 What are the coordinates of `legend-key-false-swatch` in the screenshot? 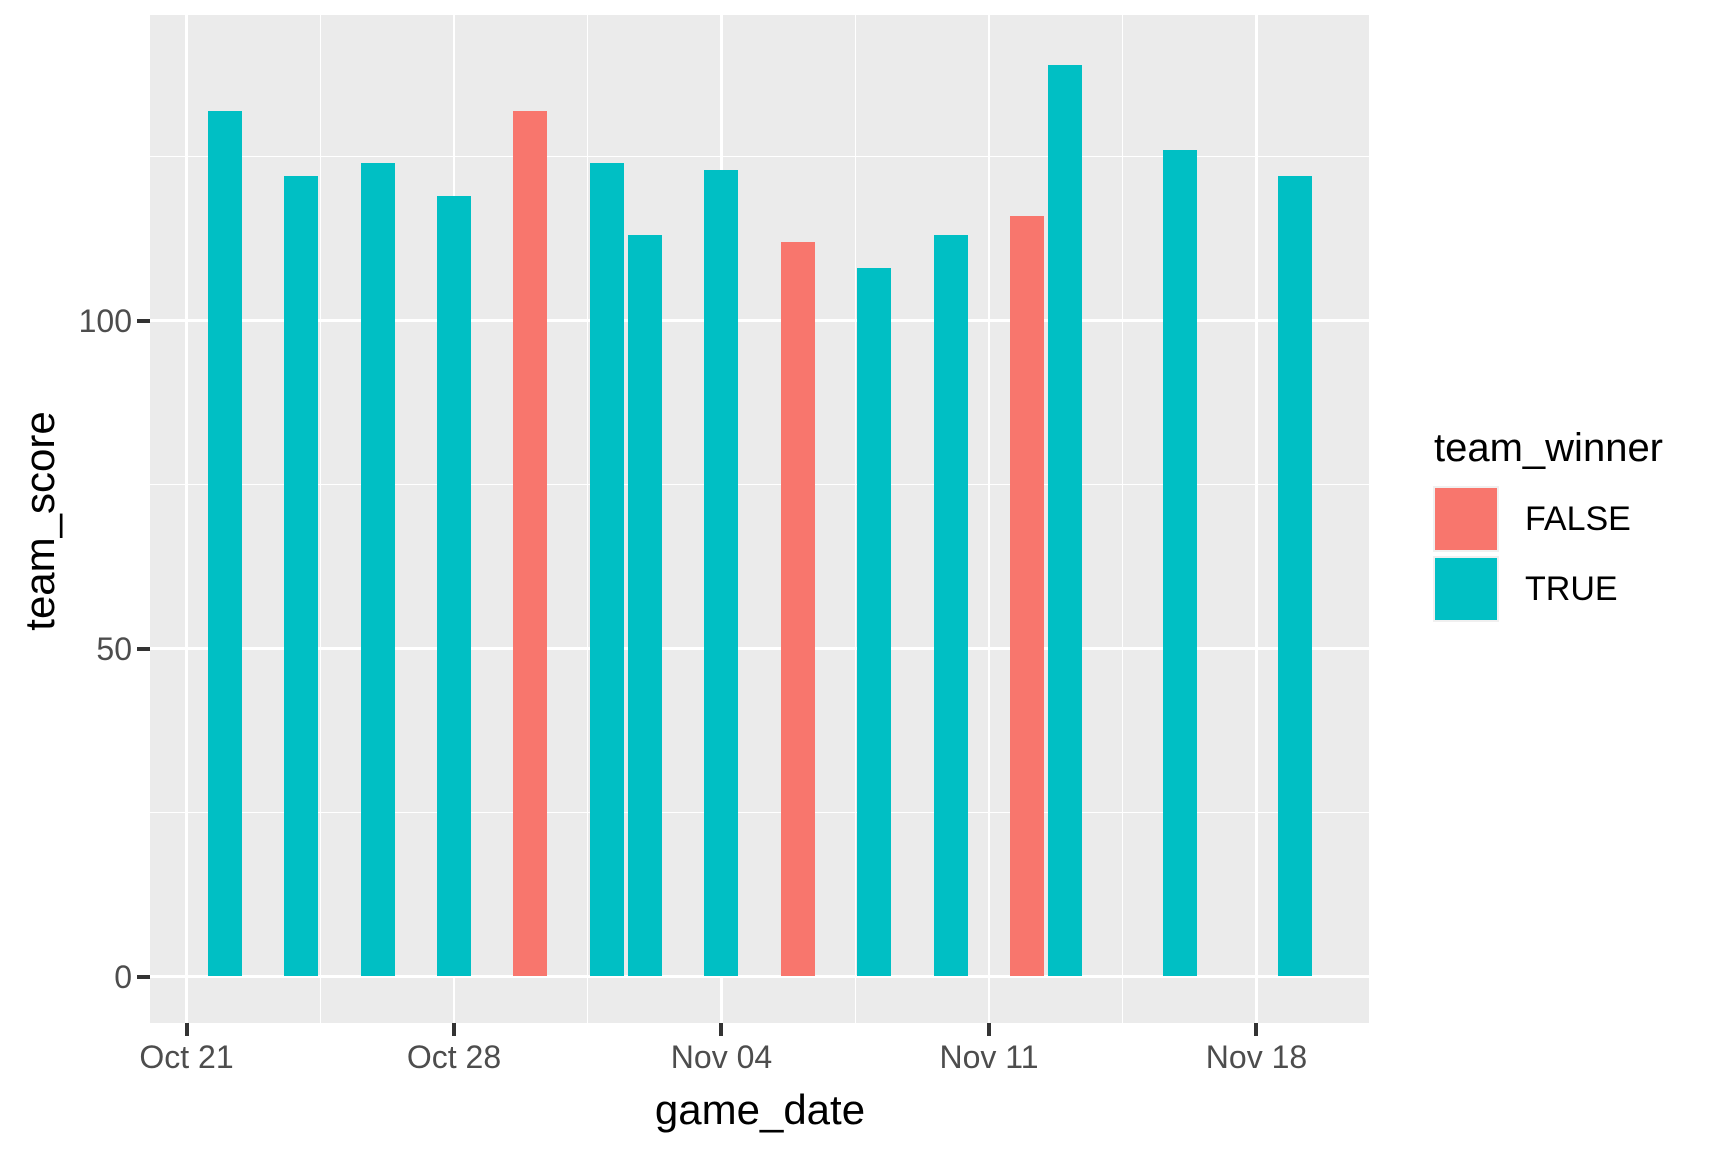 It's located at (1466, 519).